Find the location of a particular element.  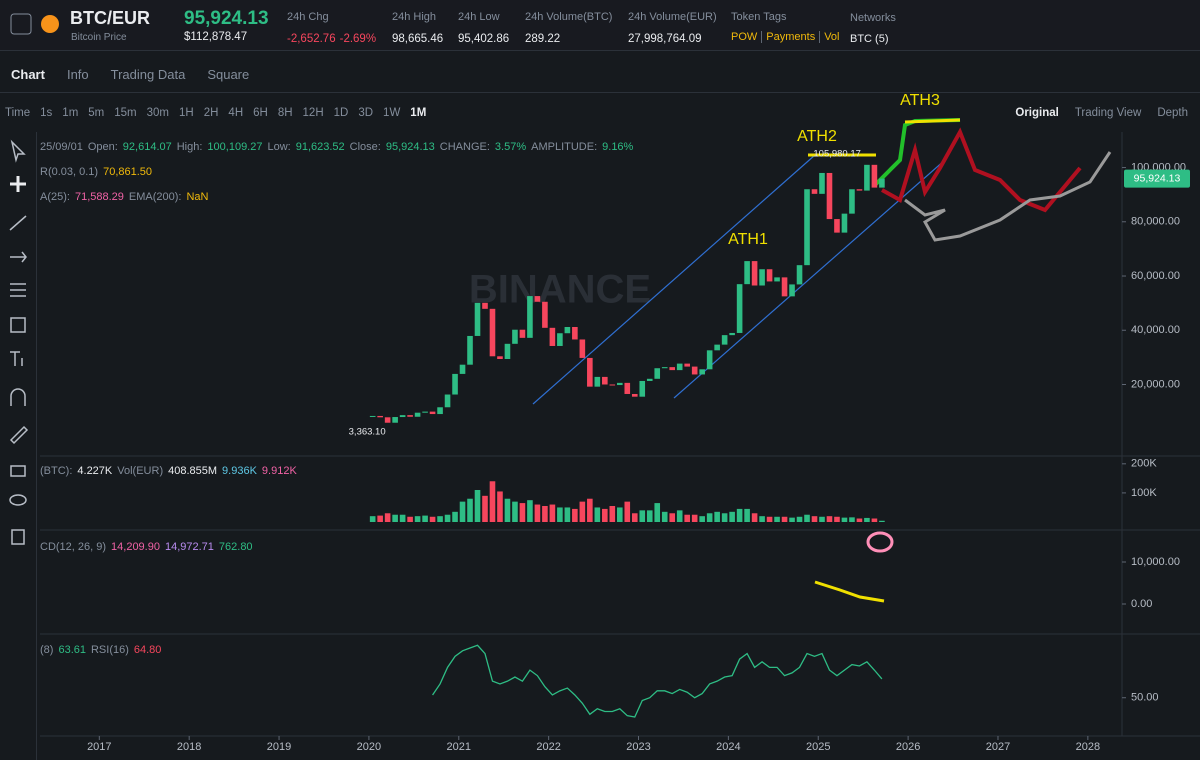

interval: 1D is located at coordinates (341, 113).